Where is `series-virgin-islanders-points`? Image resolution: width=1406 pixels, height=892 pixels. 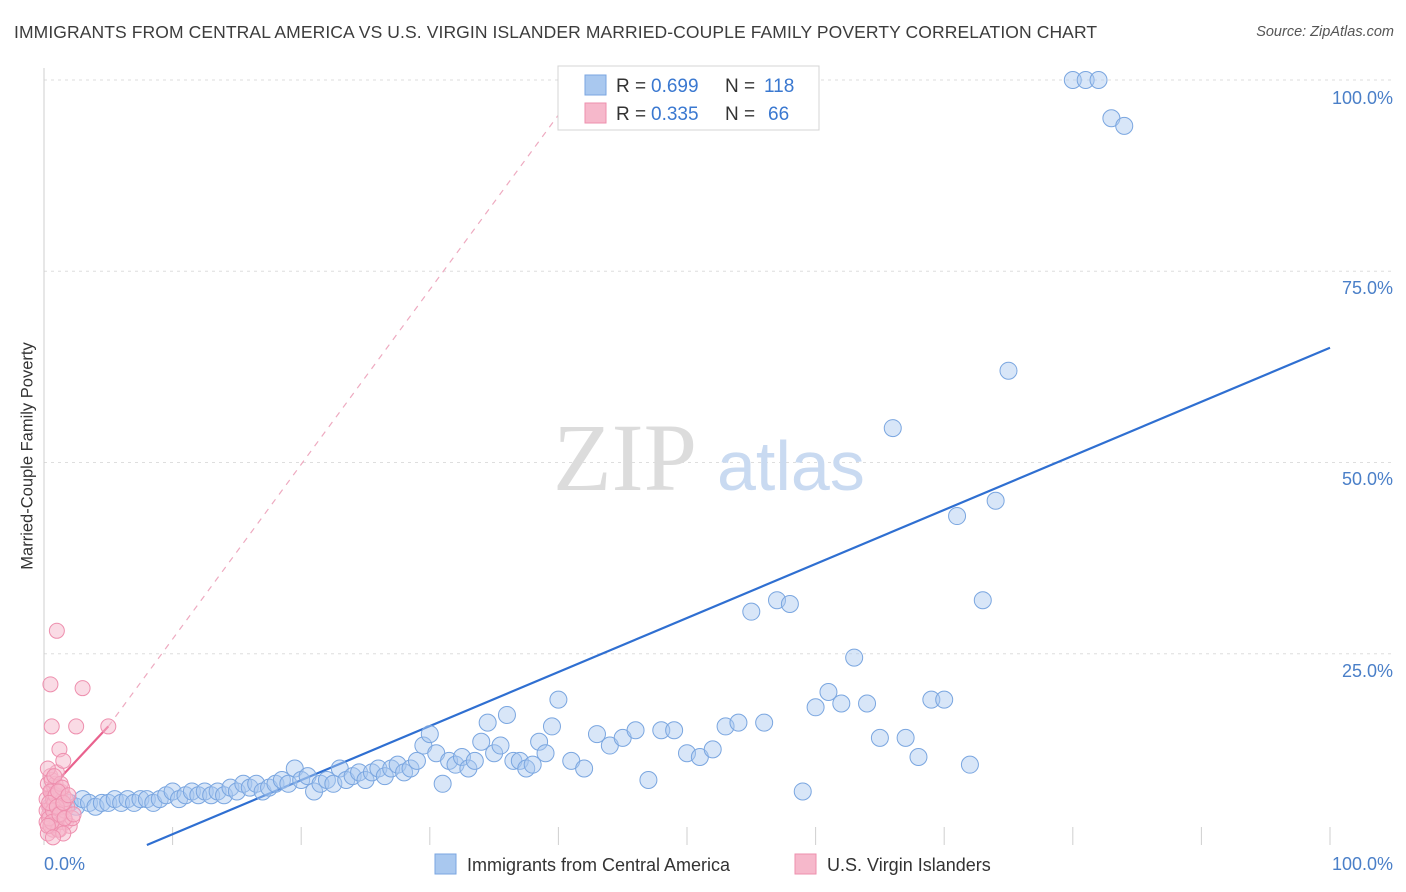 series-virgin-islanders-points is located at coordinates (77, 734).